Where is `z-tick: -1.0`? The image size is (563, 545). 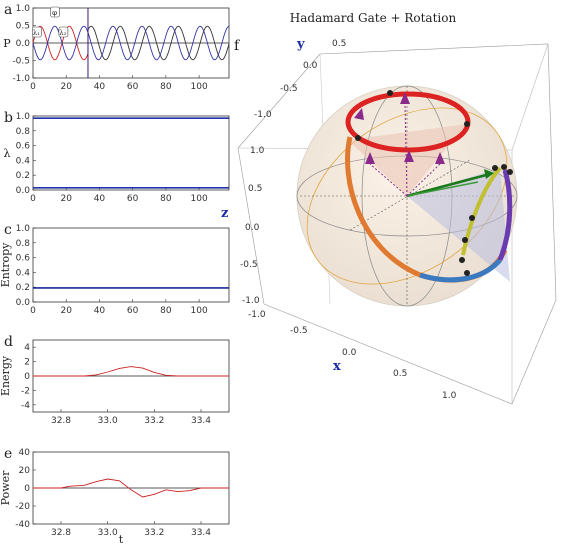
z-tick: -1.0 is located at coordinates (251, 301).